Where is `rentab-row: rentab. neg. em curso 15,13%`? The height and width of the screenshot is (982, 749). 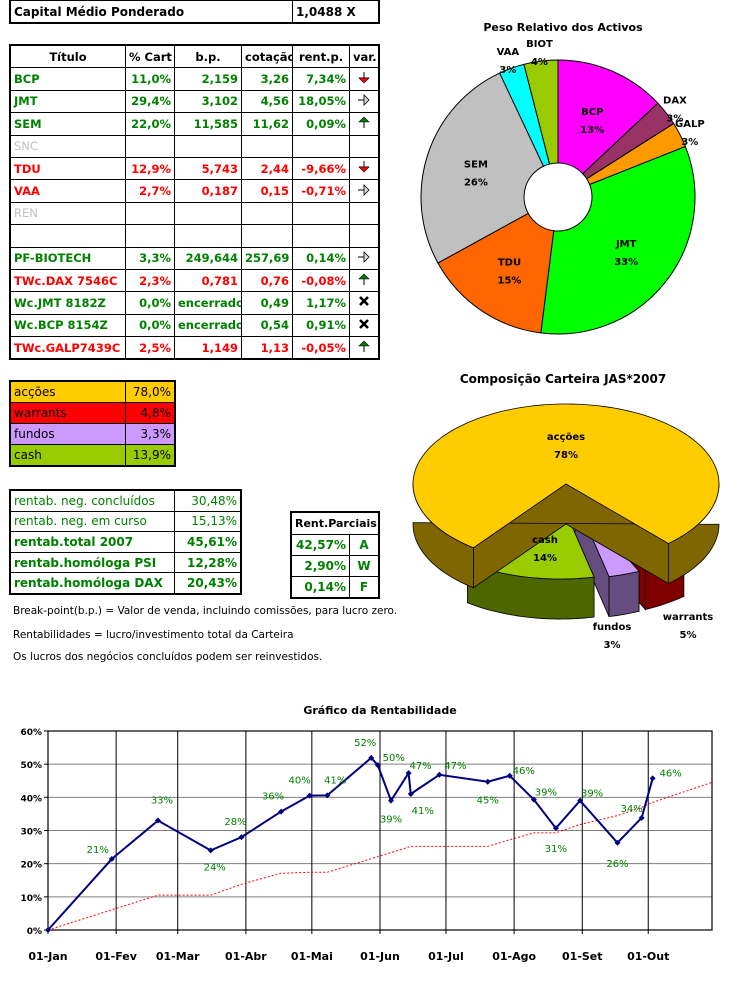
rentab-row: rentab. neg. em curso 15,13% is located at coordinates (125, 521).